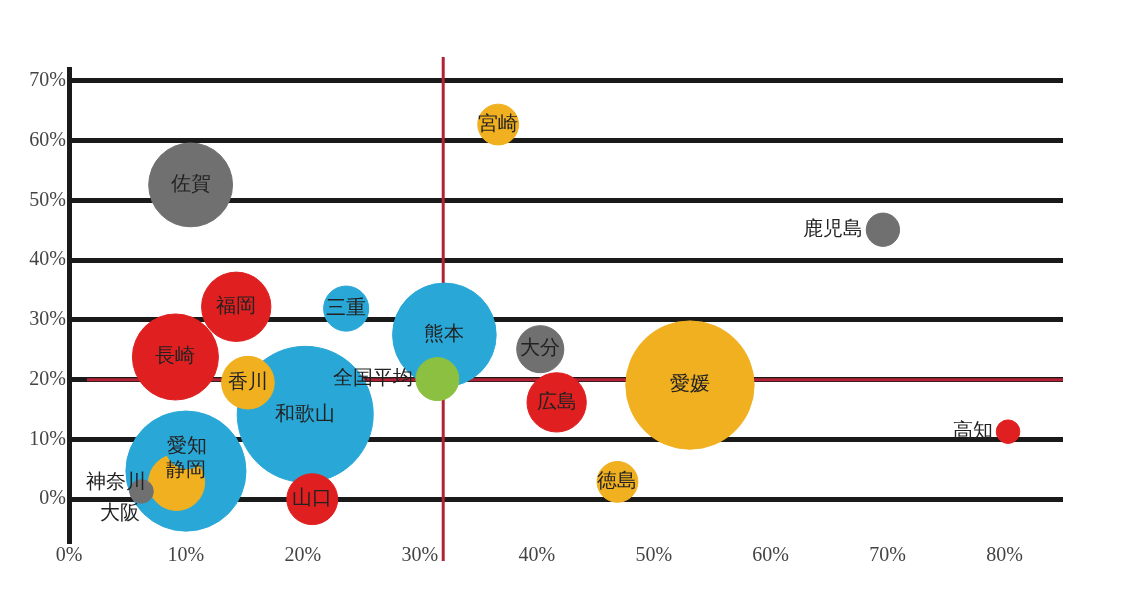 This screenshot has width=1132, height=610. Describe the element at coordinates (540, 347) in the screenshot. I see `series-label: 大分` at that location.